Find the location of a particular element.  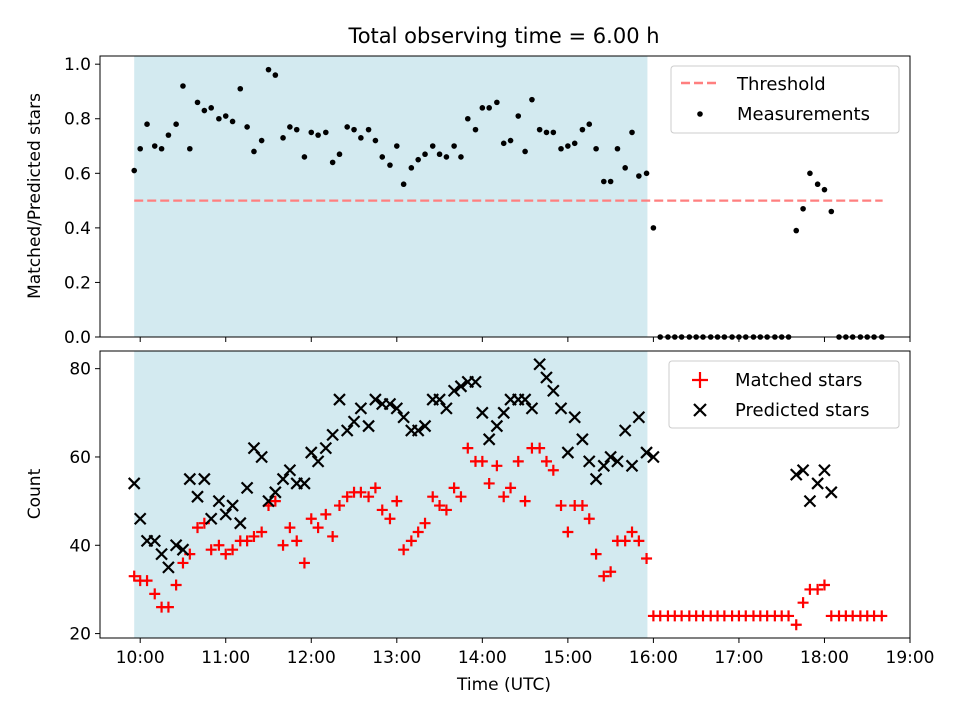

x-tick-label: 19:00 is located at coordinates (910, 658).